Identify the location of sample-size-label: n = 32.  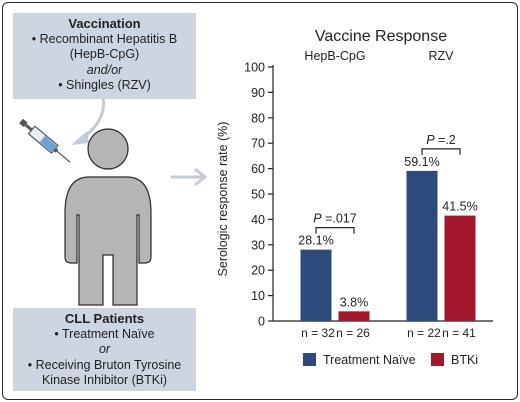
(318, 333).